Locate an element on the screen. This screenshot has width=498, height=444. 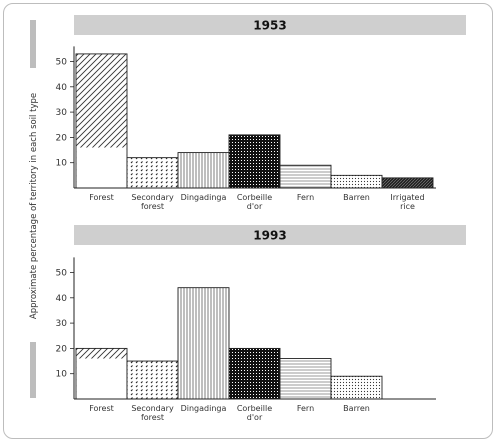
panel-title: 1953 is located at coordinates (269, 26).